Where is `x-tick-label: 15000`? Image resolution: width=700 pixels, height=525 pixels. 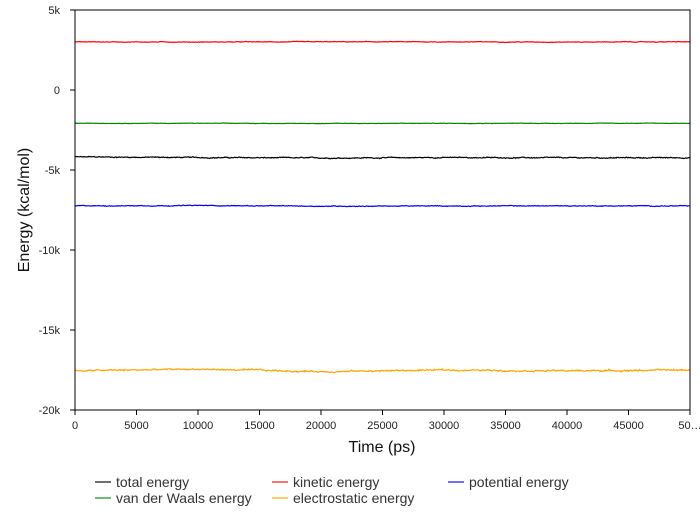
x-tick-label: 15000 is located at coordinates (259, 426).